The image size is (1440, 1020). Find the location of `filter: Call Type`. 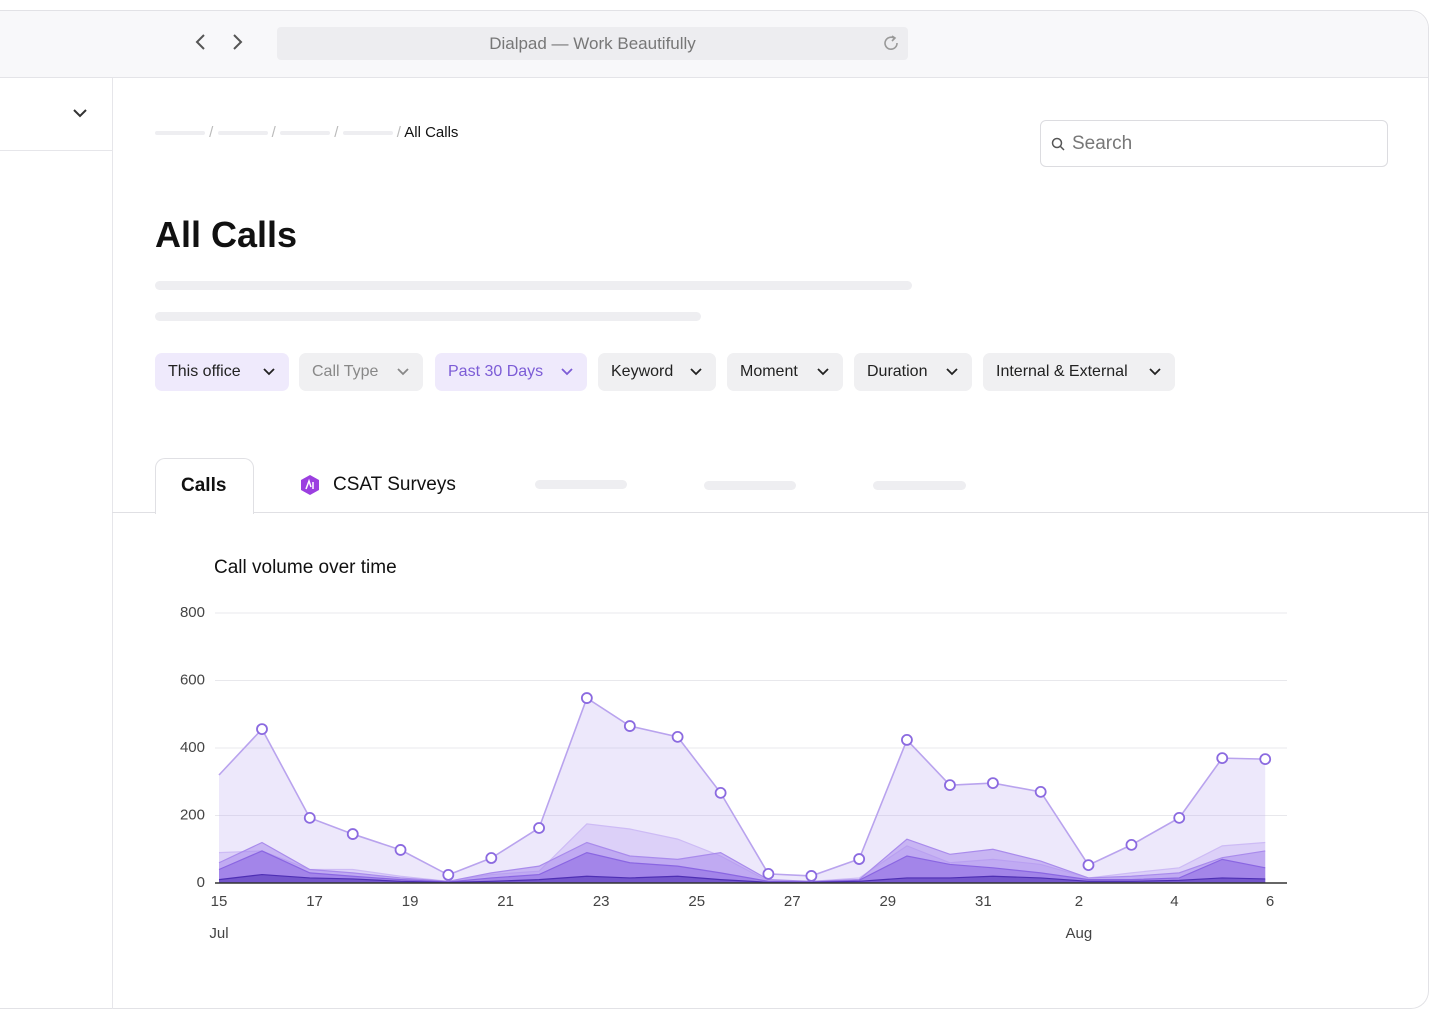

filter: Call Type is located at coordinates (361, 372).